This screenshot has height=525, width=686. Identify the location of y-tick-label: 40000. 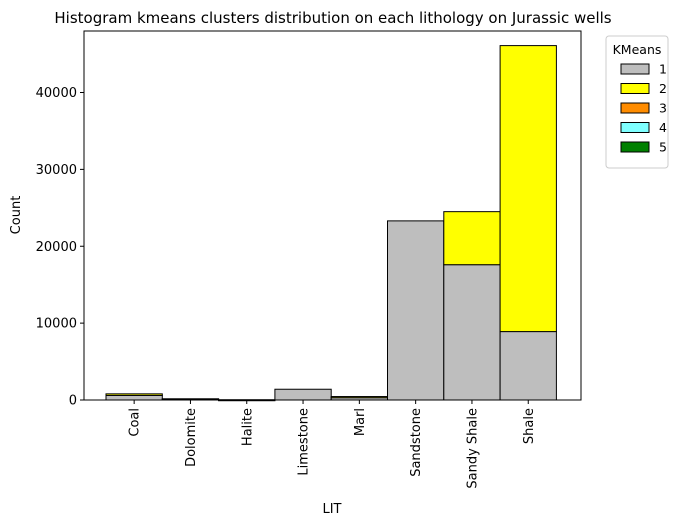
(56, 93).